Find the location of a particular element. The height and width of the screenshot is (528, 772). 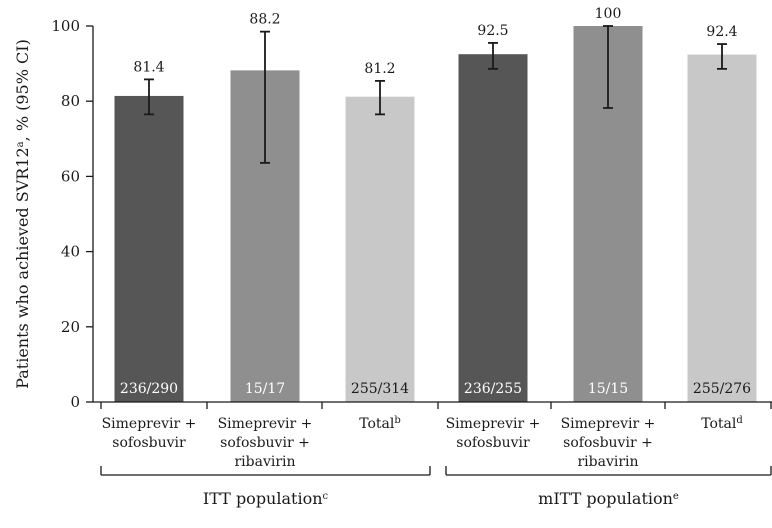

y-tick-label: 60 is located at coordinates (70, 176).